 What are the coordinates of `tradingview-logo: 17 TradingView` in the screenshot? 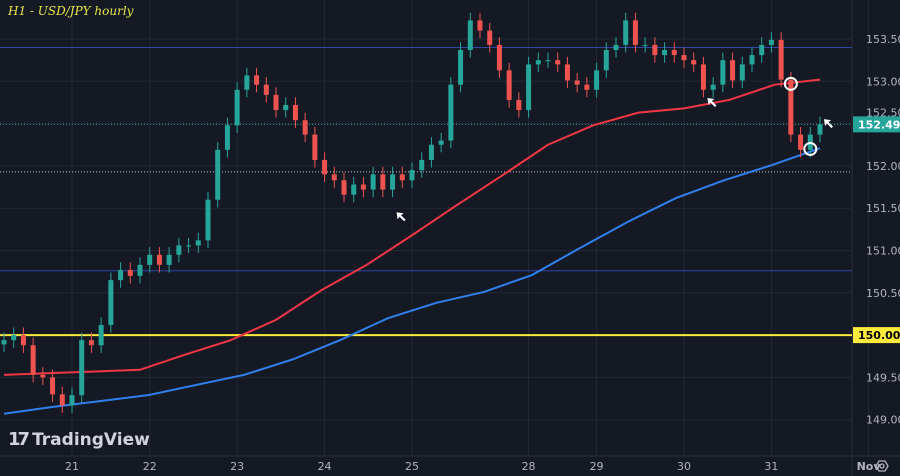 It's located at (79, 439).